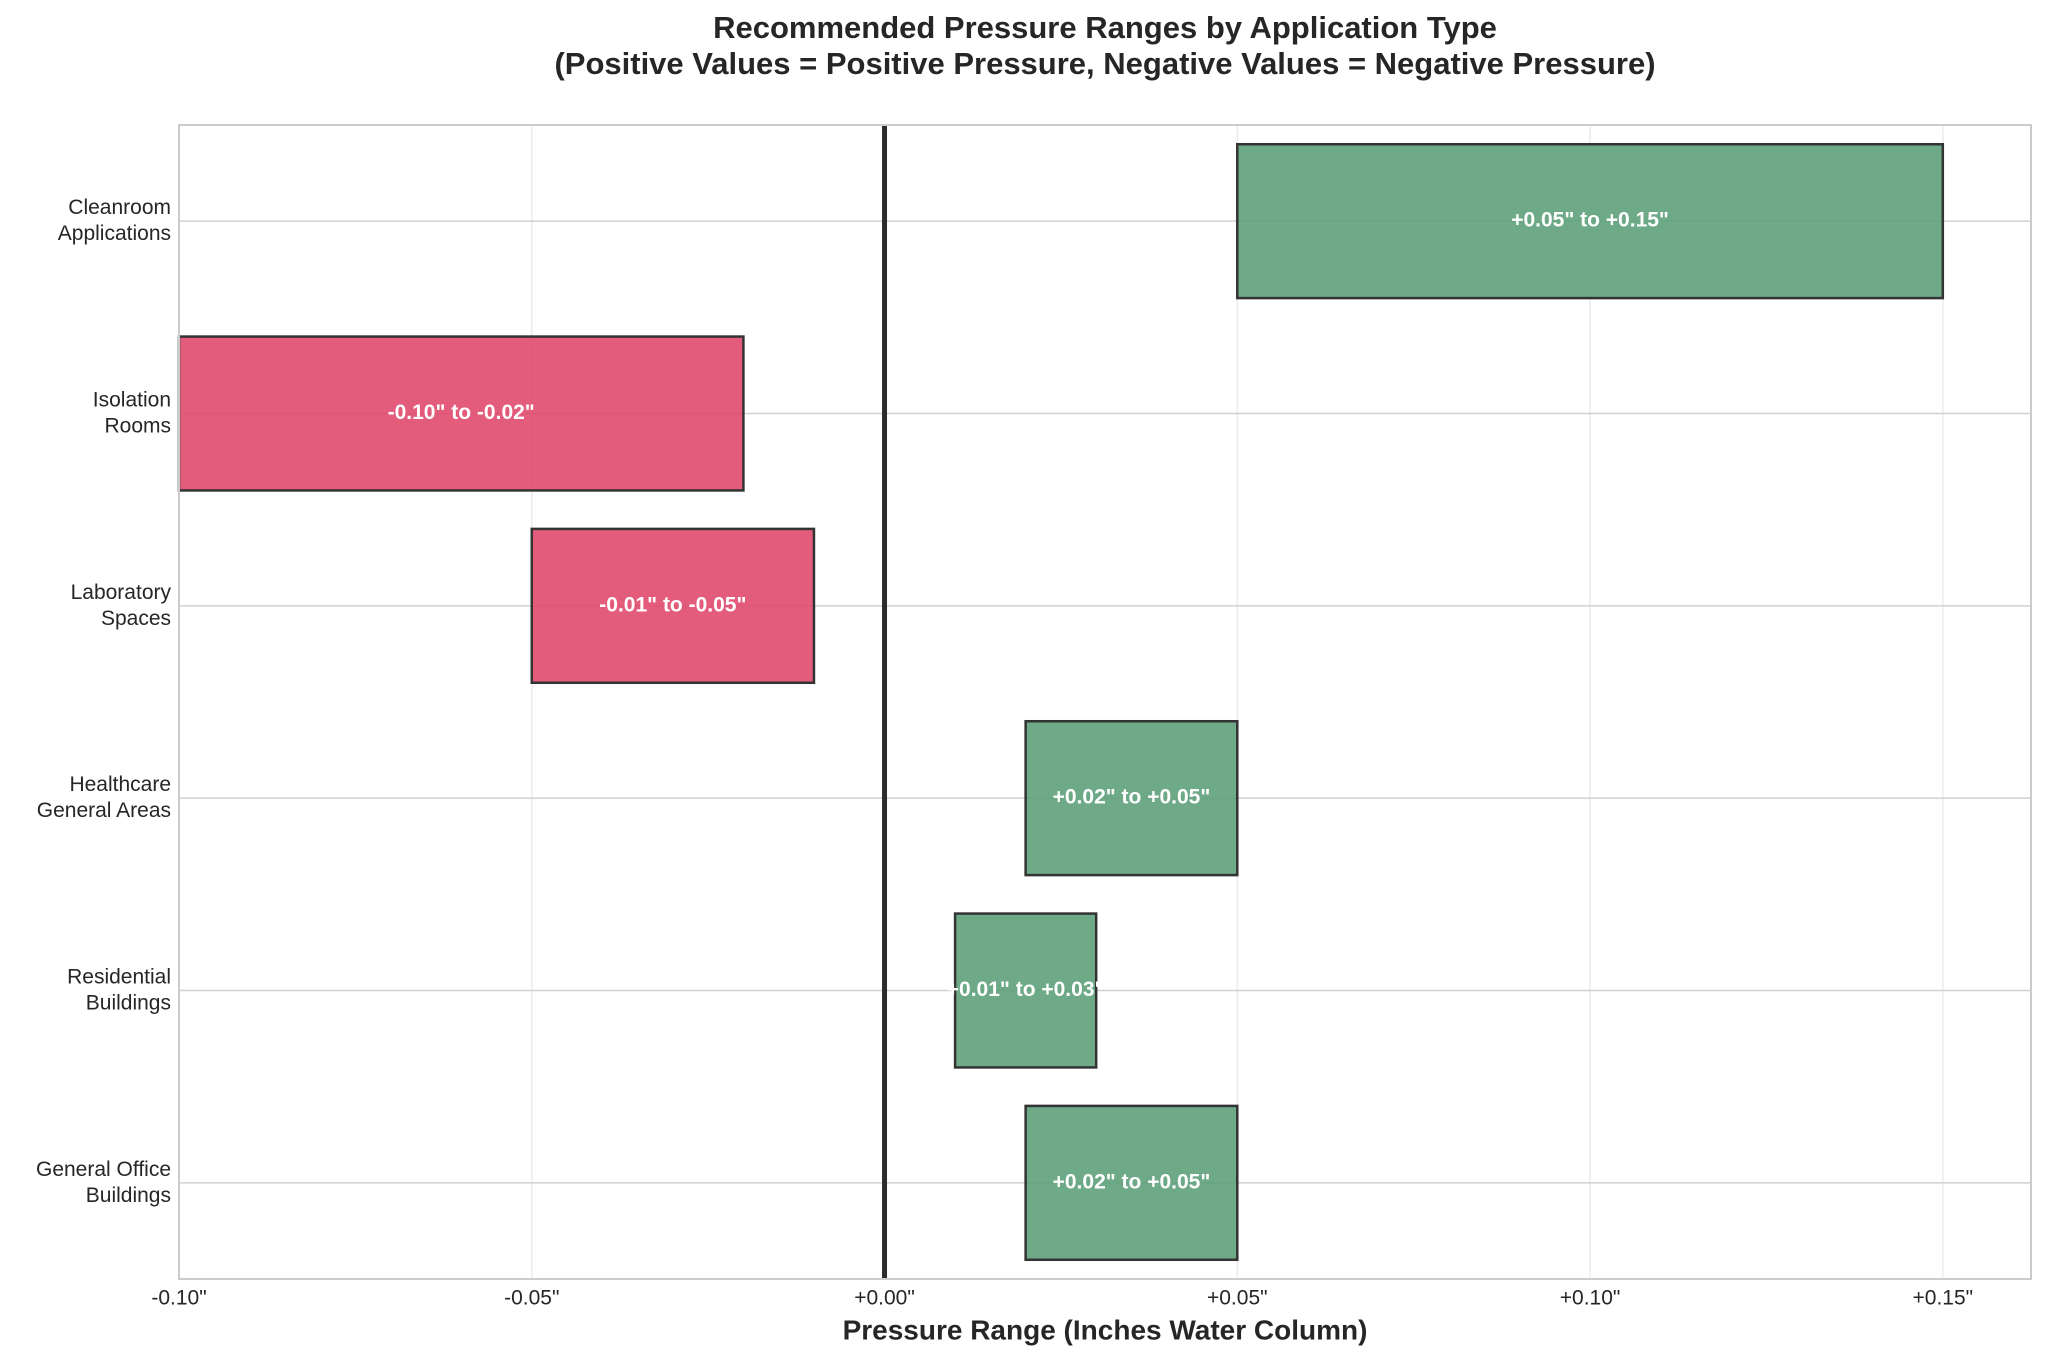 The width and height of the screenshot is (2048, 1363). Describe the element at coordinates (1105, 1329) in the screenshot. I see `x-axis-label: Pressure Range (Inches Water Column)` at that location.